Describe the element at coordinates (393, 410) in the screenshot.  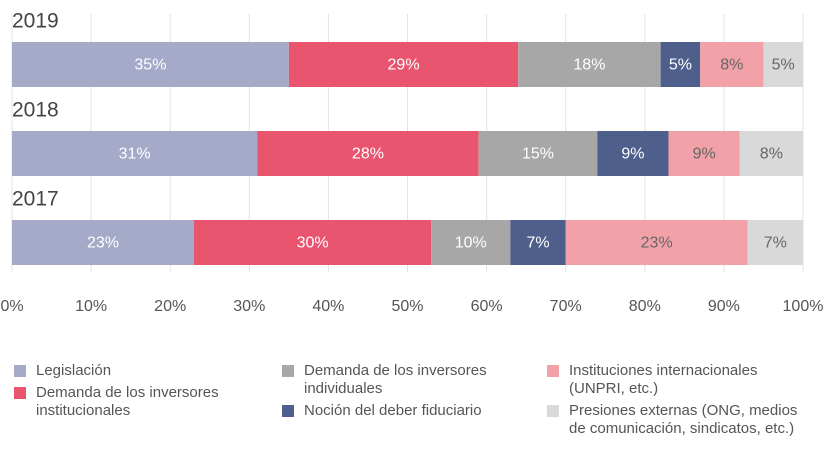
I see `legend-label: Noción del deber fiduciario` at that location.